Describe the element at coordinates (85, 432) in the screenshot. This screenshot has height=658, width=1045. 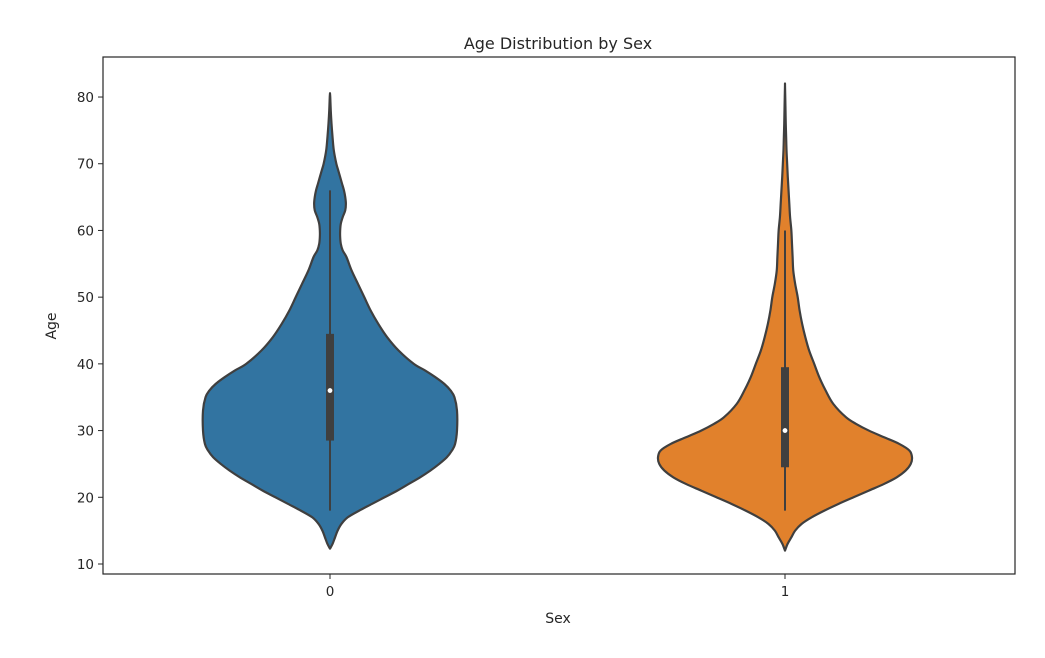
I see `y-tick-label: 30` at that location.